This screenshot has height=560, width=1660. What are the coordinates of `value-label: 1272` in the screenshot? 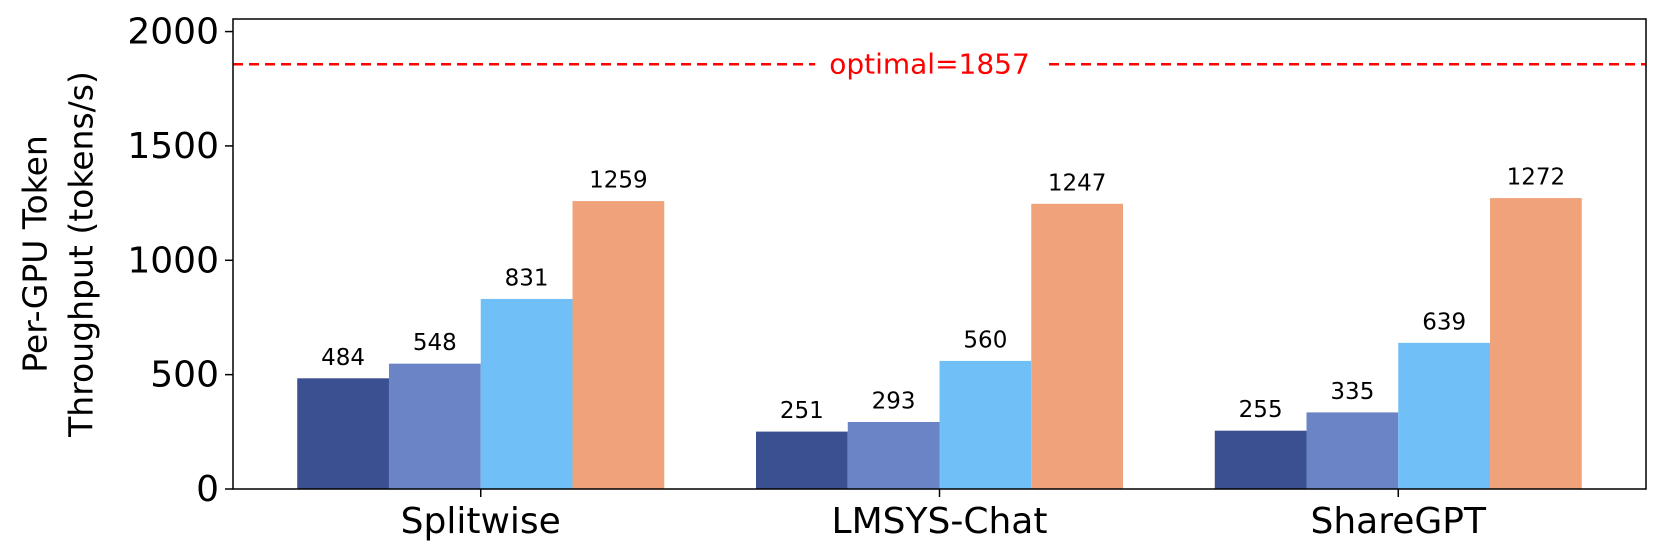 It's located at (1536, 178).